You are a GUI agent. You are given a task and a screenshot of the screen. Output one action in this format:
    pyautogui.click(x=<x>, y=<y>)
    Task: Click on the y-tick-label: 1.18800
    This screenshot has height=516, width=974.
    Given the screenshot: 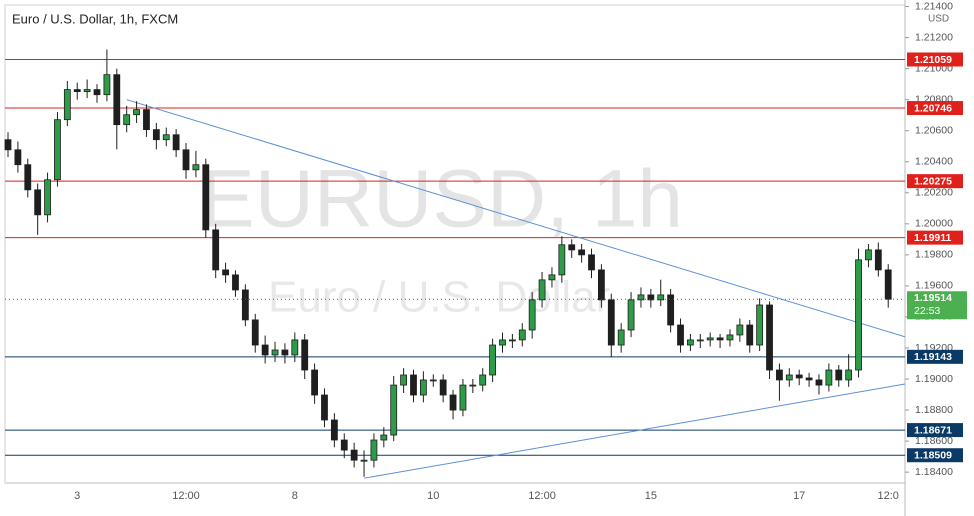 What is the action you would take?
    pyautogui.click(x=934, y=410)
    